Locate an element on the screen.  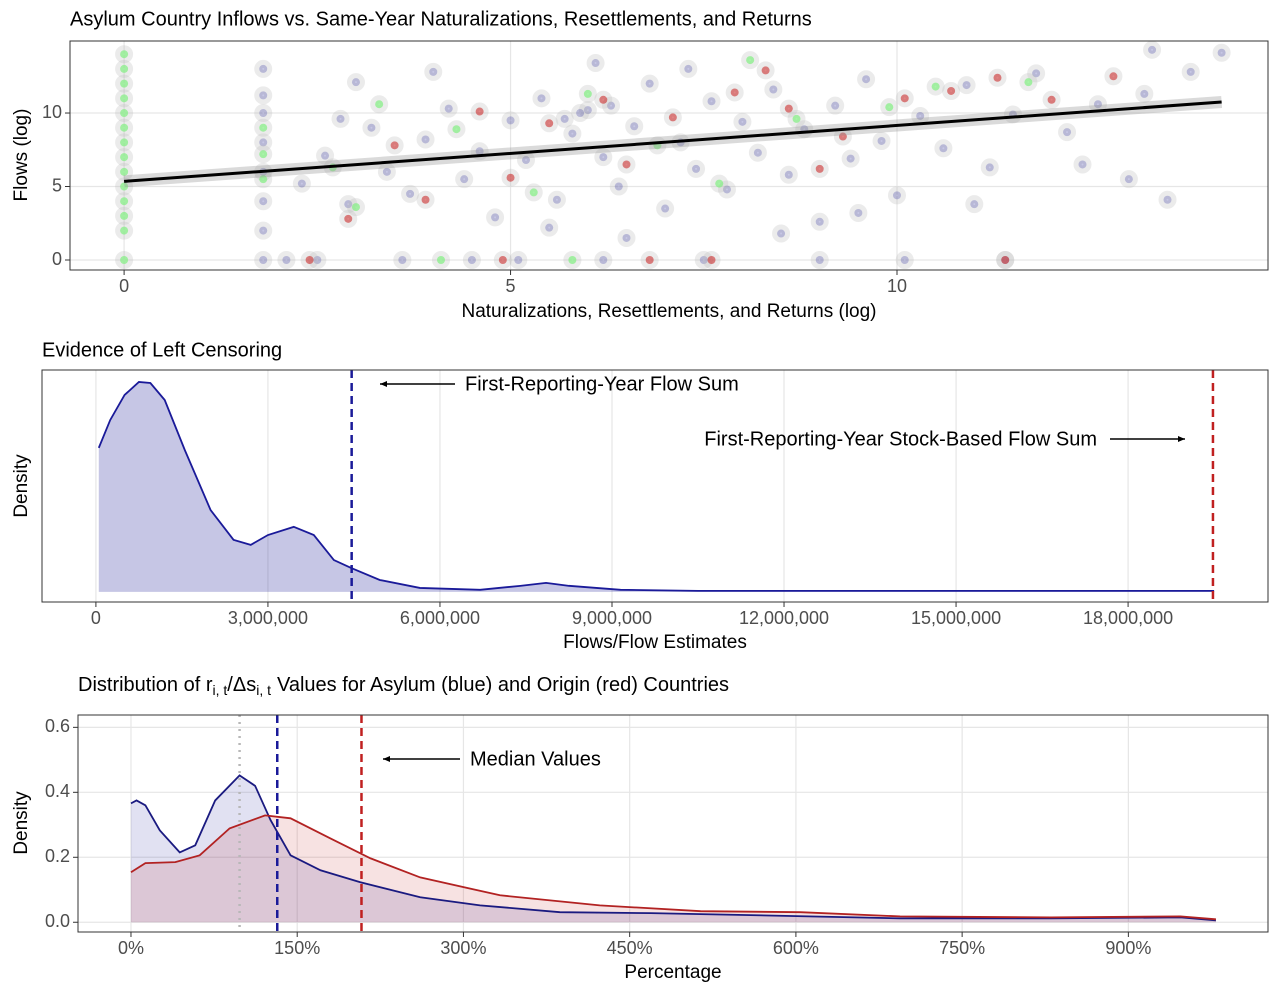
y-tick-label: 0.2 is located at coordinates (57, 856).